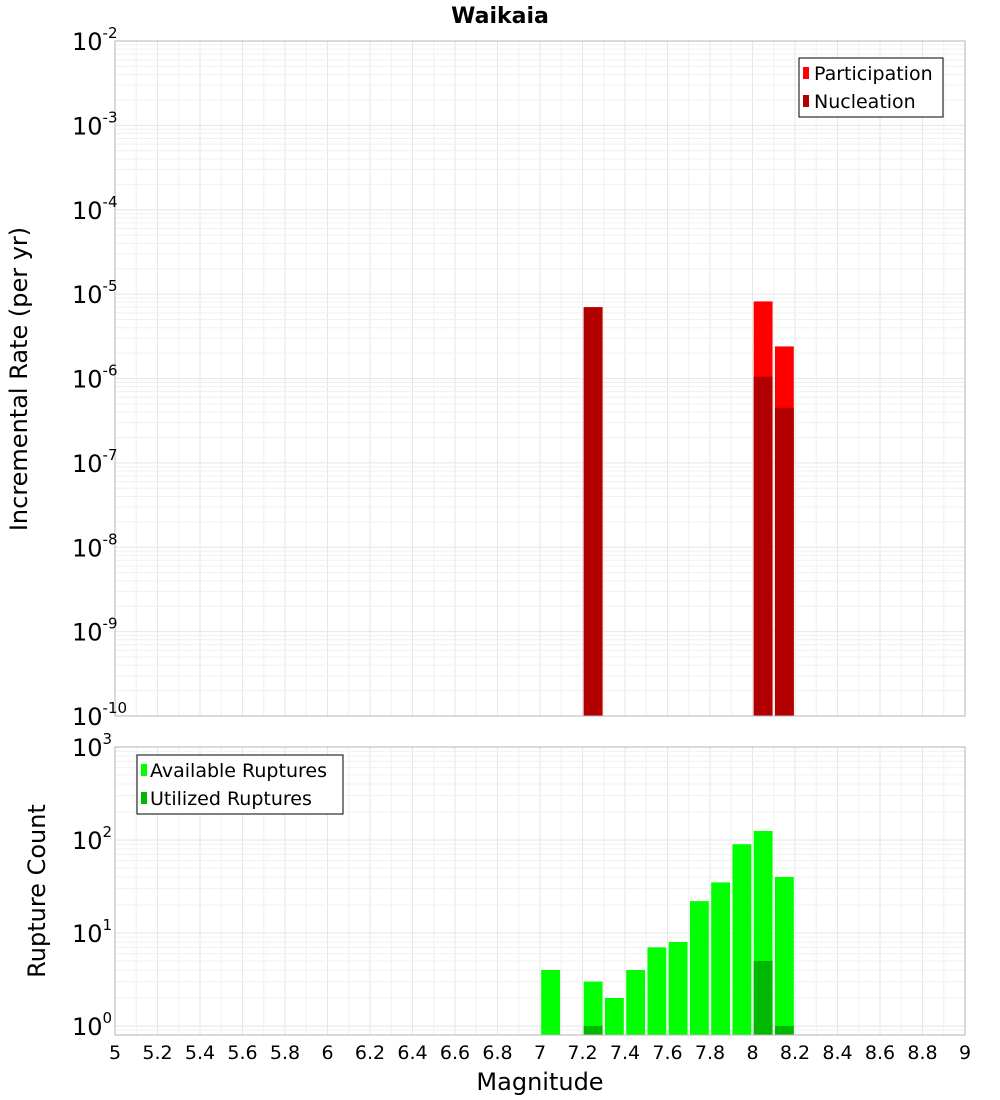  I want to click on x-tick-label: 5.8, so click(285, 1053).